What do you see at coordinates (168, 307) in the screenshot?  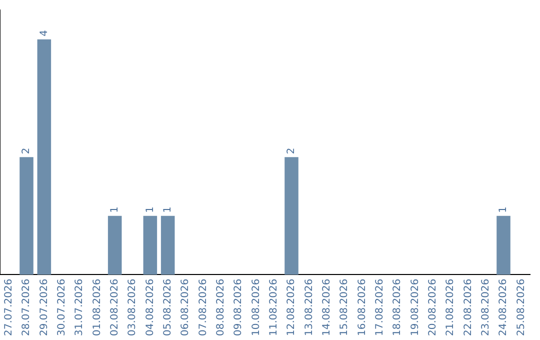 I see `x-tick-label: 05.08.2026` at bounding box center [168, 307].